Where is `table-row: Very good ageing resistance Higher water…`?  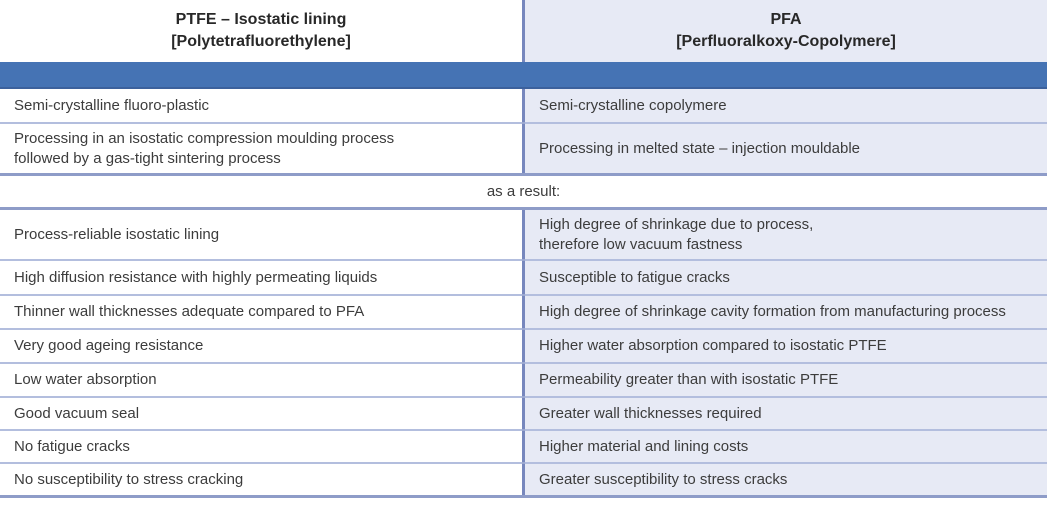
table-row: Very good ageing resistance Higher water… is located at coordinates (523, 345).